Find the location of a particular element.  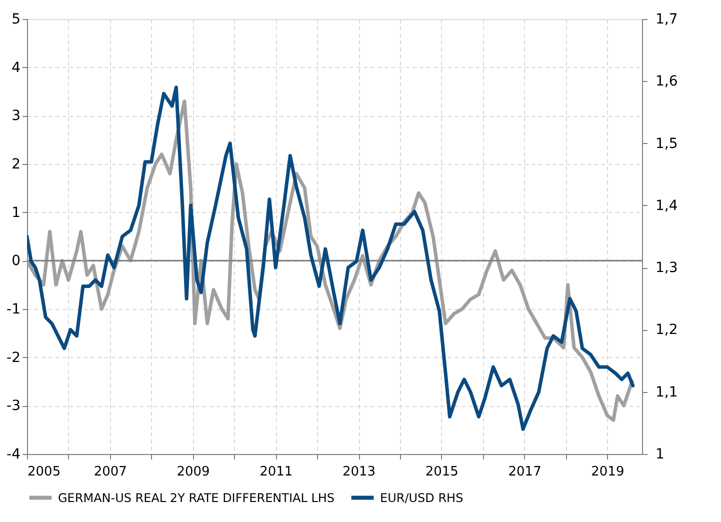

y-tick-label: 3 is located at coordinates (16, 116).